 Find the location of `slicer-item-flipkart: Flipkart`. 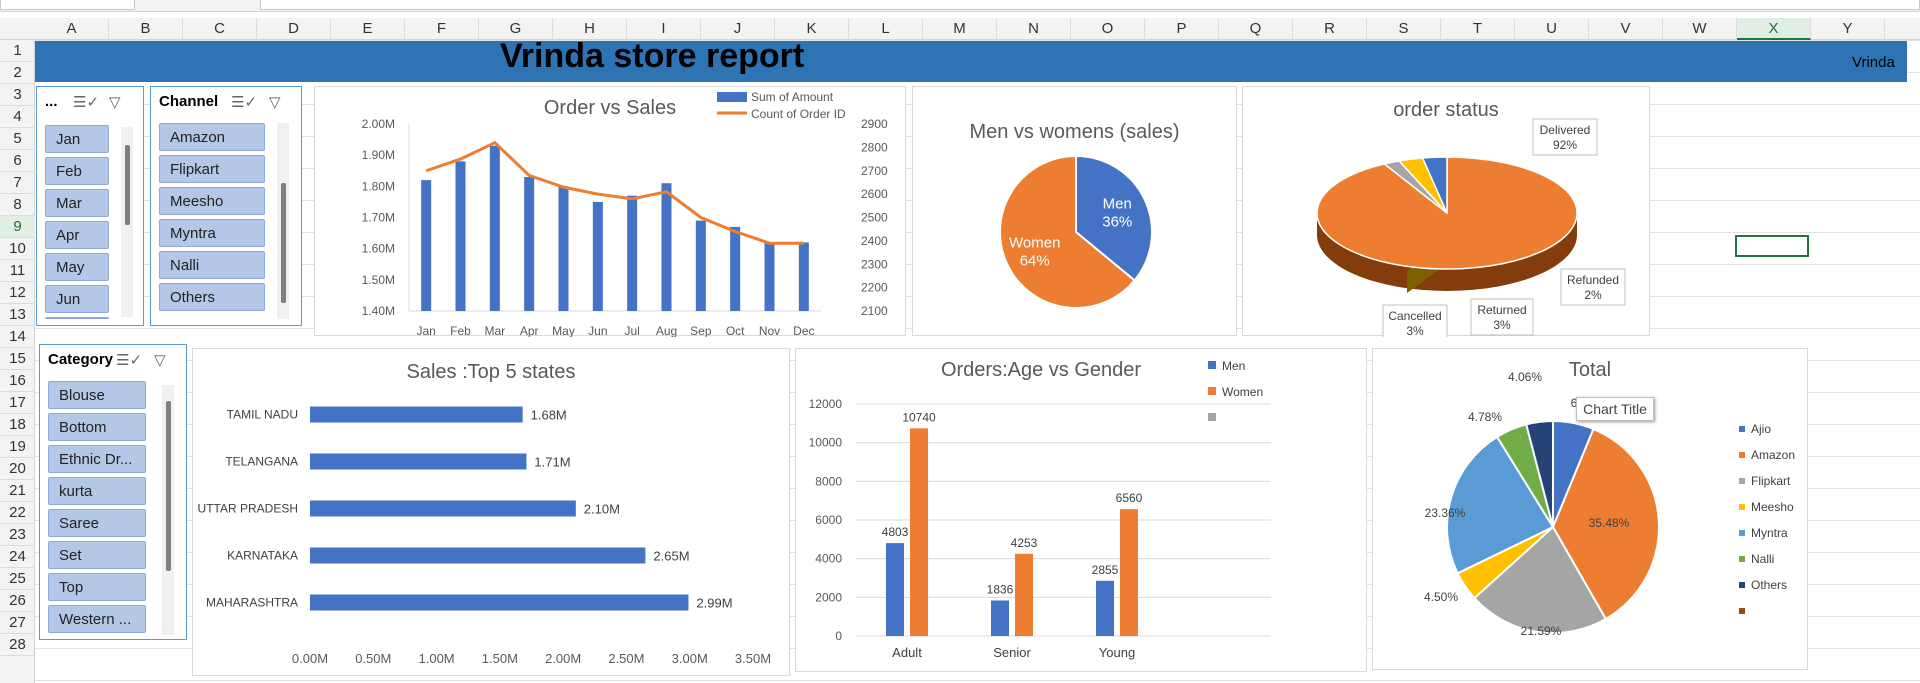

slicer-item-flipkart: Flipkart is located at coordinates (212, 169).